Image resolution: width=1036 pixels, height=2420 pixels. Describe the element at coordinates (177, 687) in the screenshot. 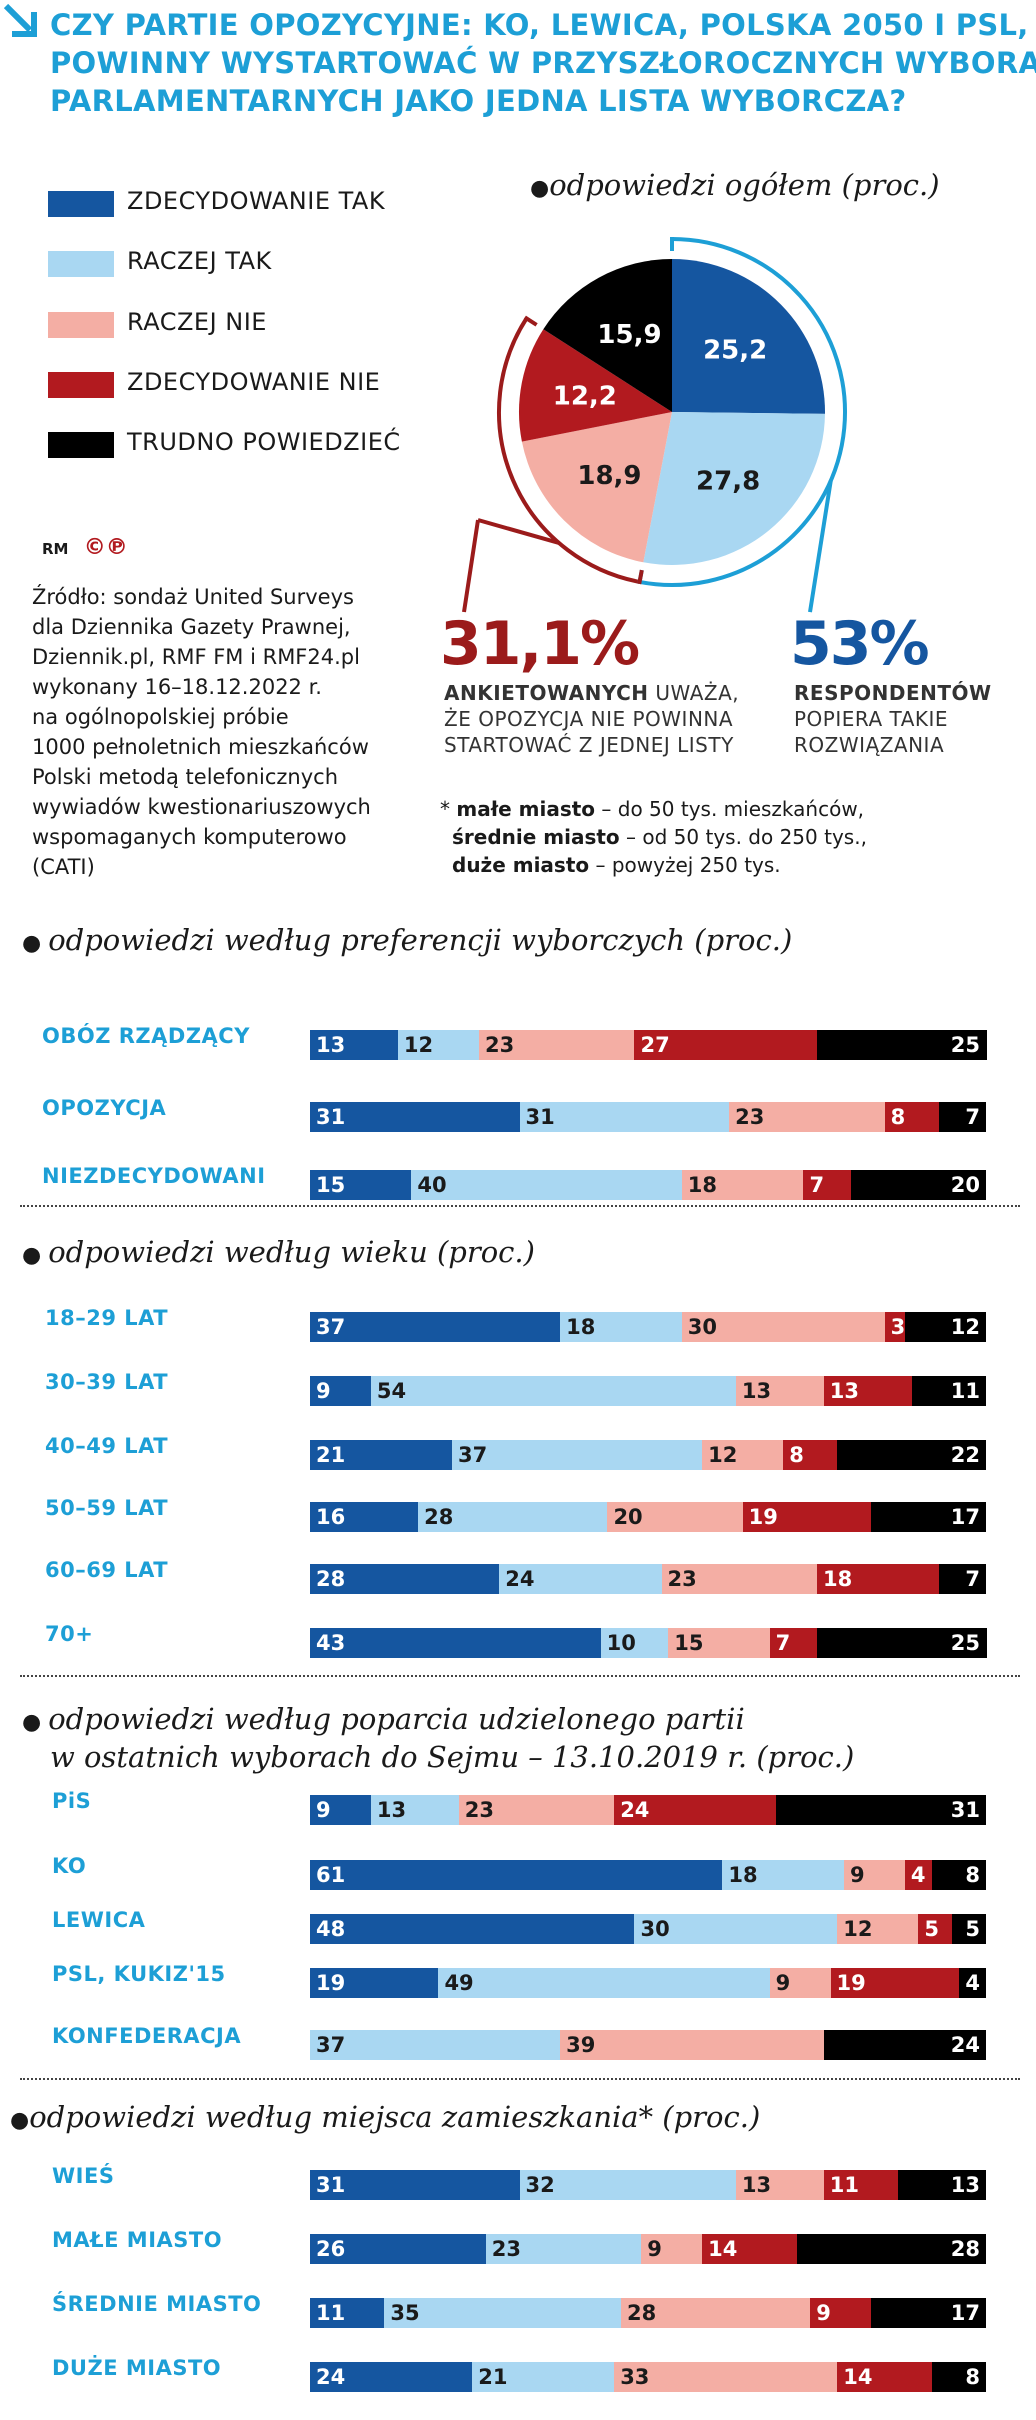

I see `source-line: wykonany 16–18.12.2022 r.` at that location.